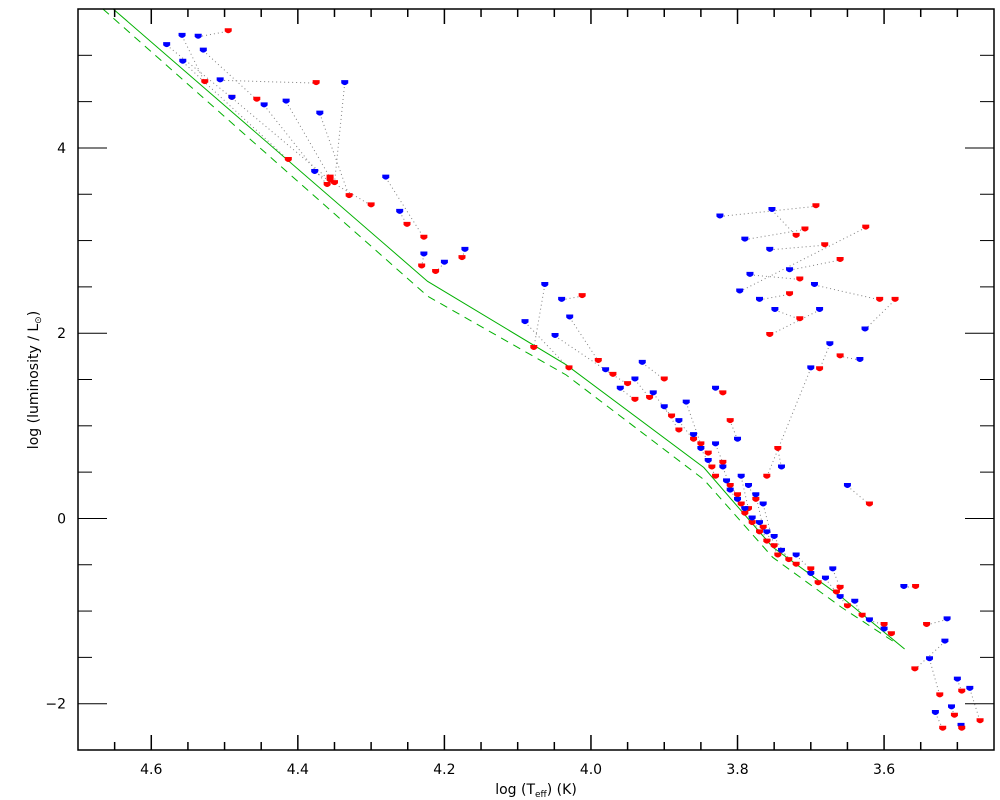 The width and height of the screenshot is (1000, 800). I want to click on x-tick-label: 4.0, so click(591, 770).